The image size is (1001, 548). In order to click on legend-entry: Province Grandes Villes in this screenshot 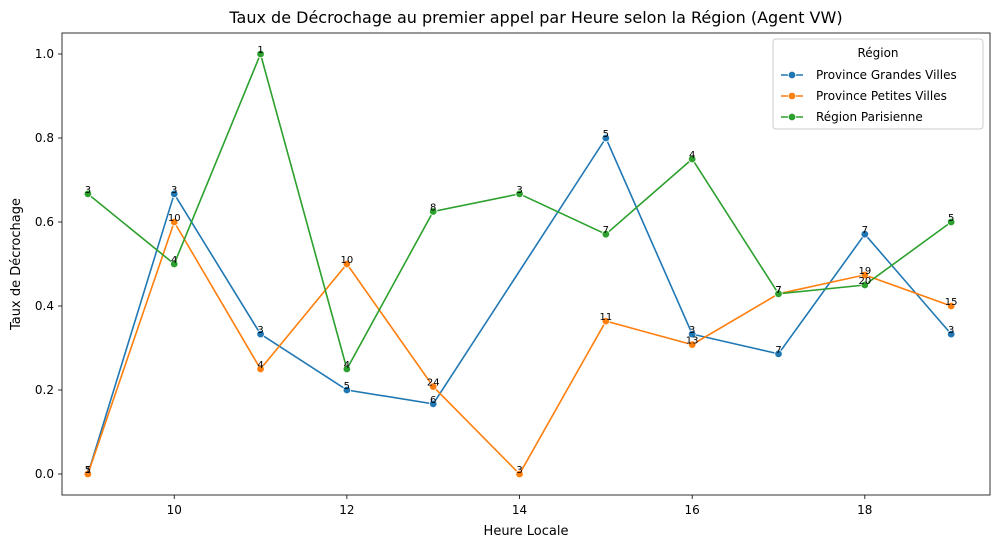, I will do `click(886, 75)`.